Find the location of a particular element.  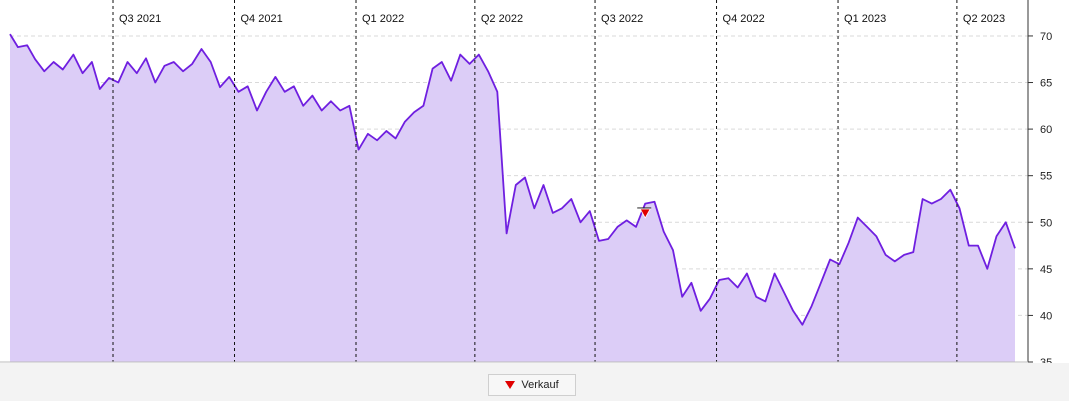

quarter-label: Q1 2023 is located at coordinates (865, 19).